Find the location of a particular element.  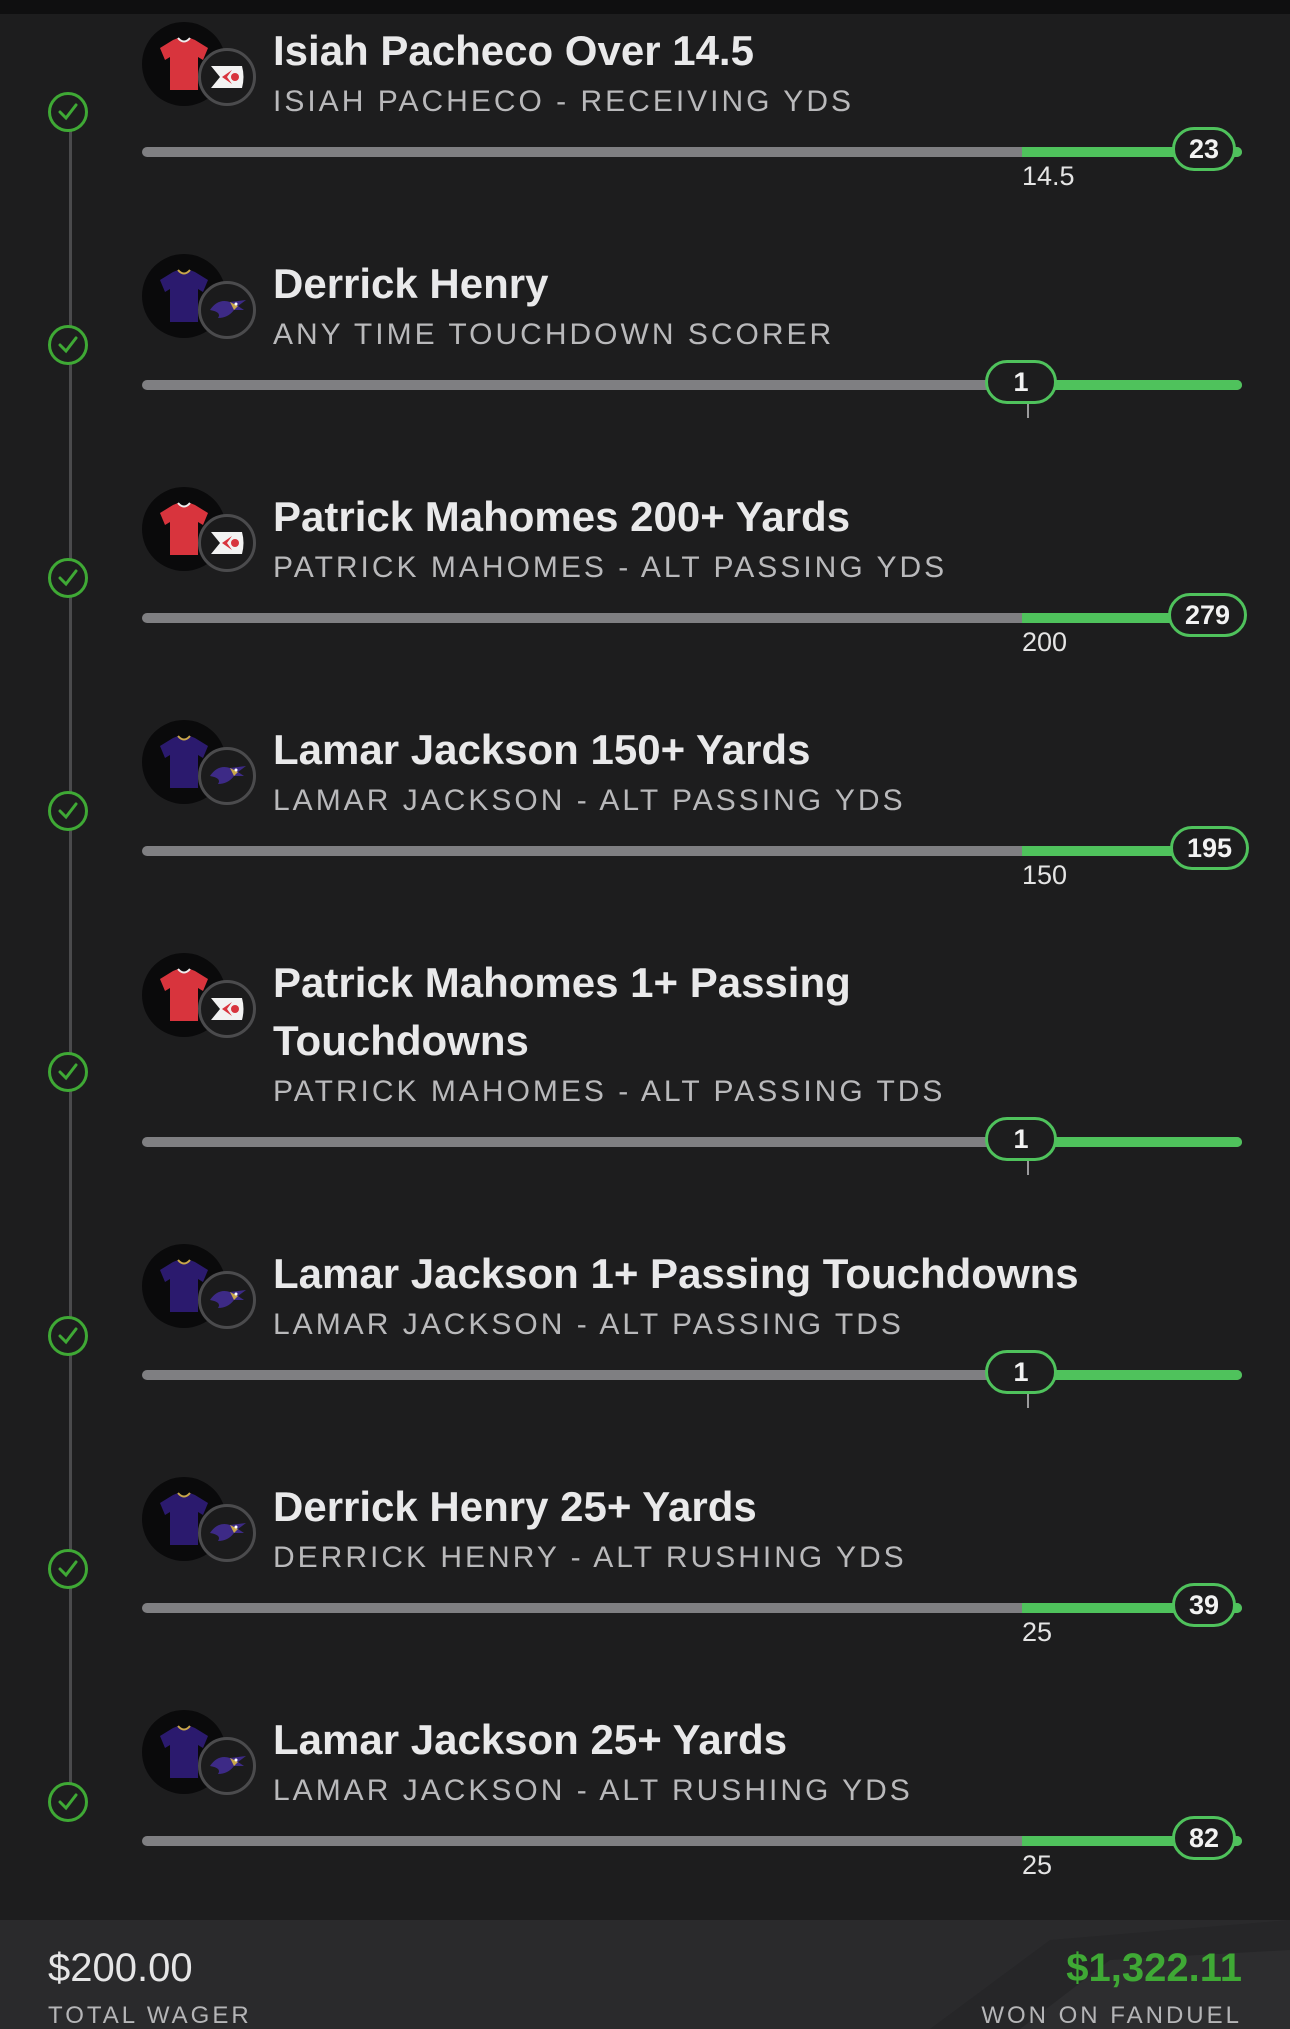

result-value: 195 is located at coordinates (1210, 848).